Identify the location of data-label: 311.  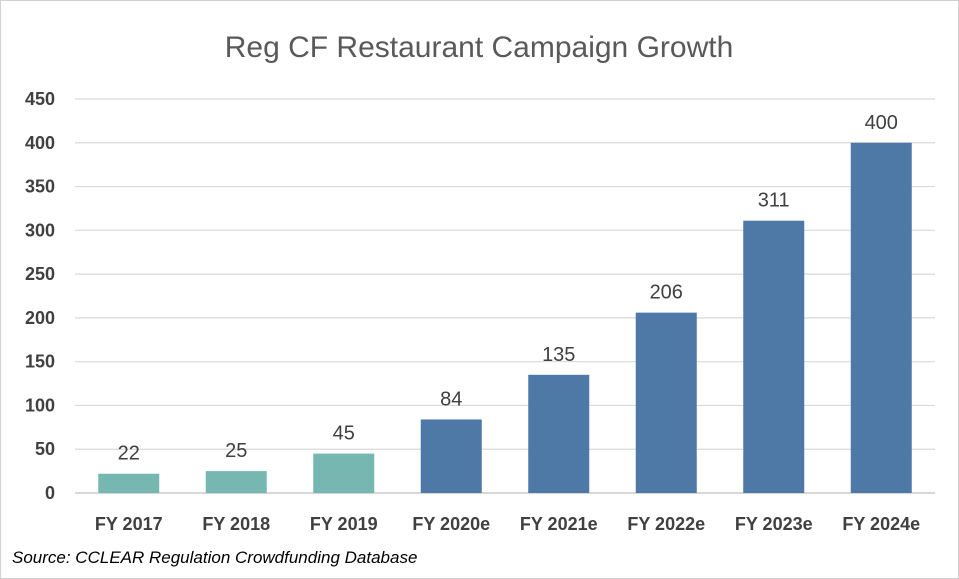
(774, 201).